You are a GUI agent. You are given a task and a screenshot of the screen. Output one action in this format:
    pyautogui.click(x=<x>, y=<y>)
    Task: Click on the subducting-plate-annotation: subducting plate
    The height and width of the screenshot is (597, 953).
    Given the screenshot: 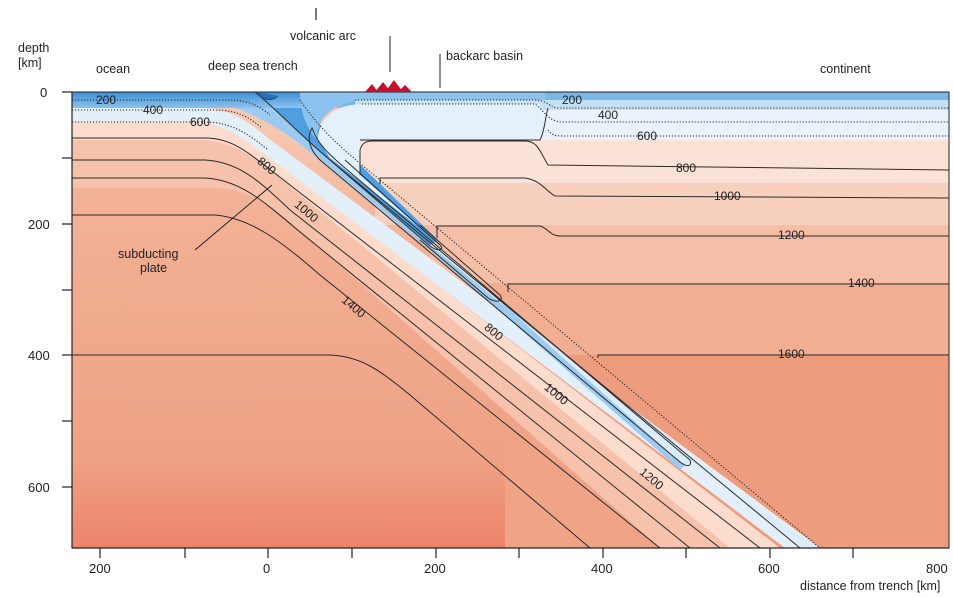 What is the action you would take?
    pyautogui.click(x=195, y=229)
    